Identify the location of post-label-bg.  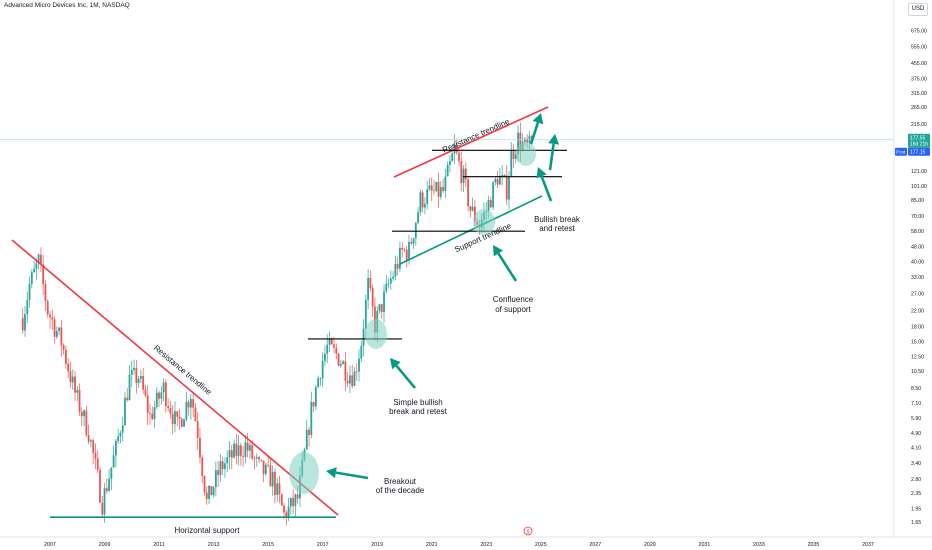
(901, 151).